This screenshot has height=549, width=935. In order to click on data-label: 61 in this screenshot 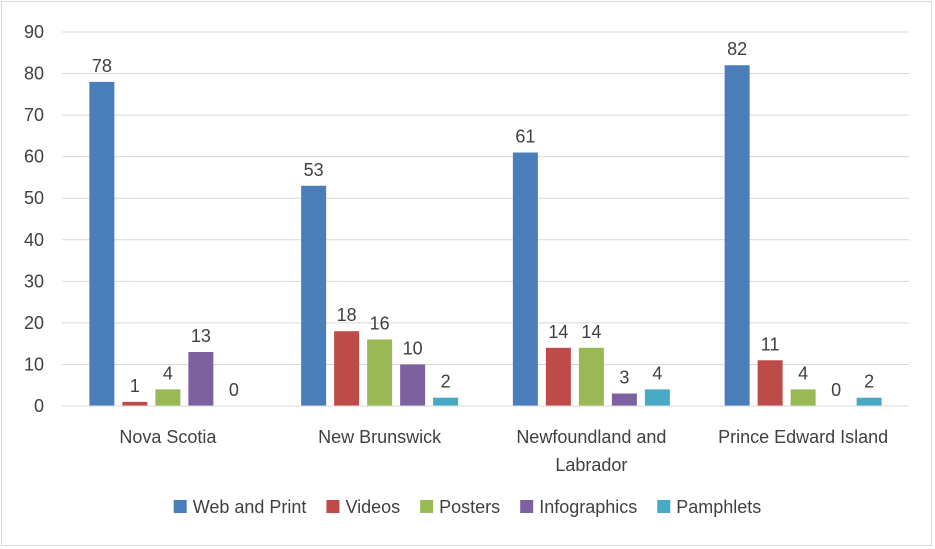, I will do `click(525, 137)`.